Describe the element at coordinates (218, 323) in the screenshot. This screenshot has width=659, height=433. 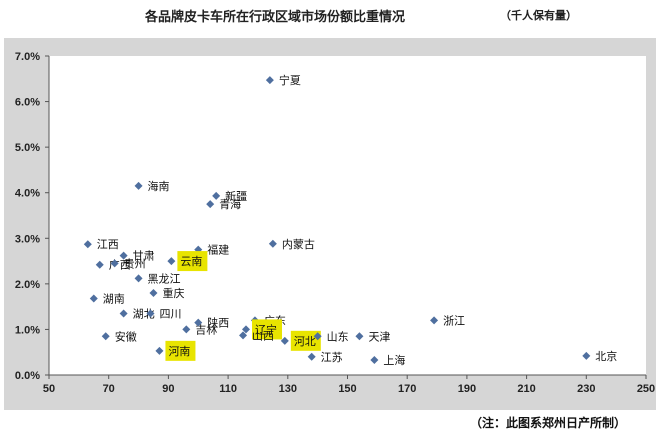
I see `data-point-label: 陕西` at that location.